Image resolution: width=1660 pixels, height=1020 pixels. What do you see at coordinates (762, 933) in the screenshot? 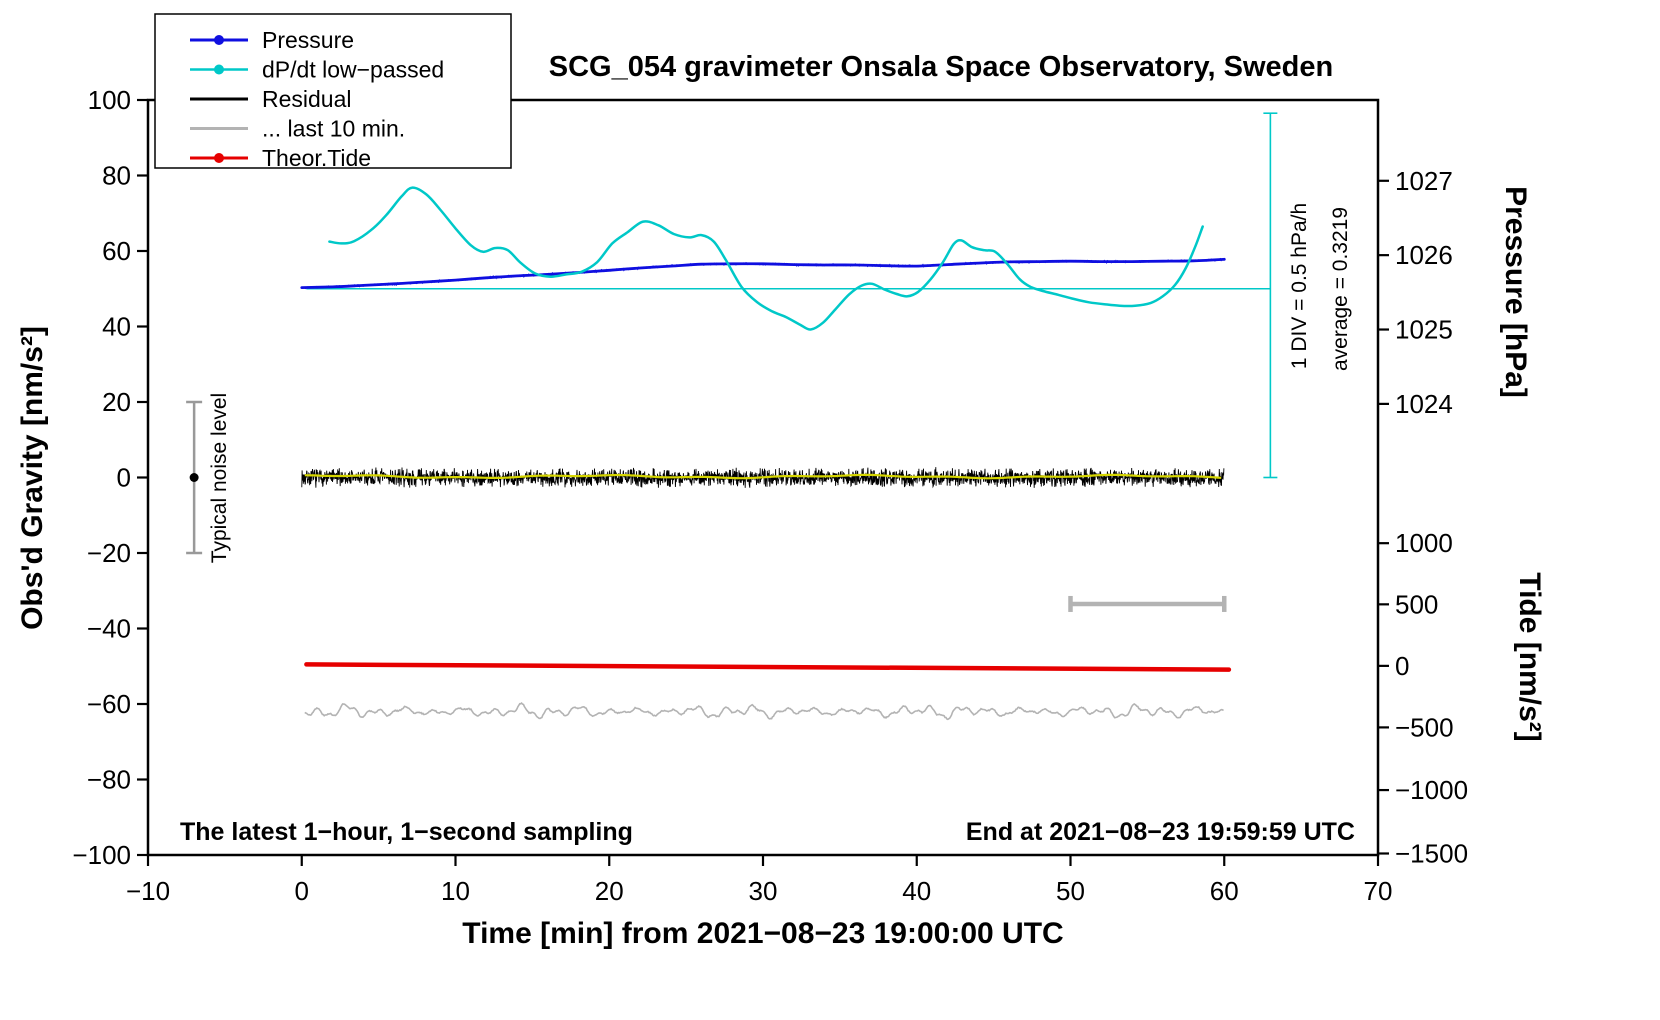
I see `x-axis-label: Time [min] from 2021−08−23 19:00:00 UTC` at bounding box center [762, 933].